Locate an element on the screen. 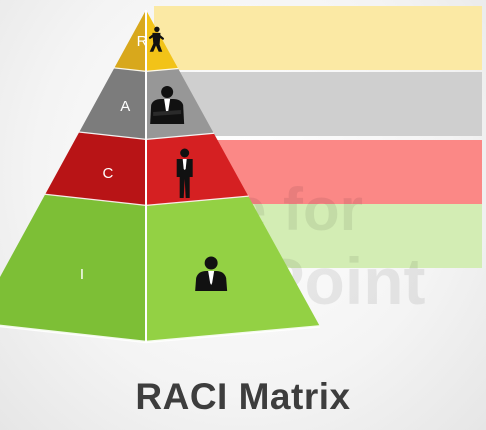 This screenshot has width=486, height=430. pyramid-level-a: A is located at coordinates (146, 105).